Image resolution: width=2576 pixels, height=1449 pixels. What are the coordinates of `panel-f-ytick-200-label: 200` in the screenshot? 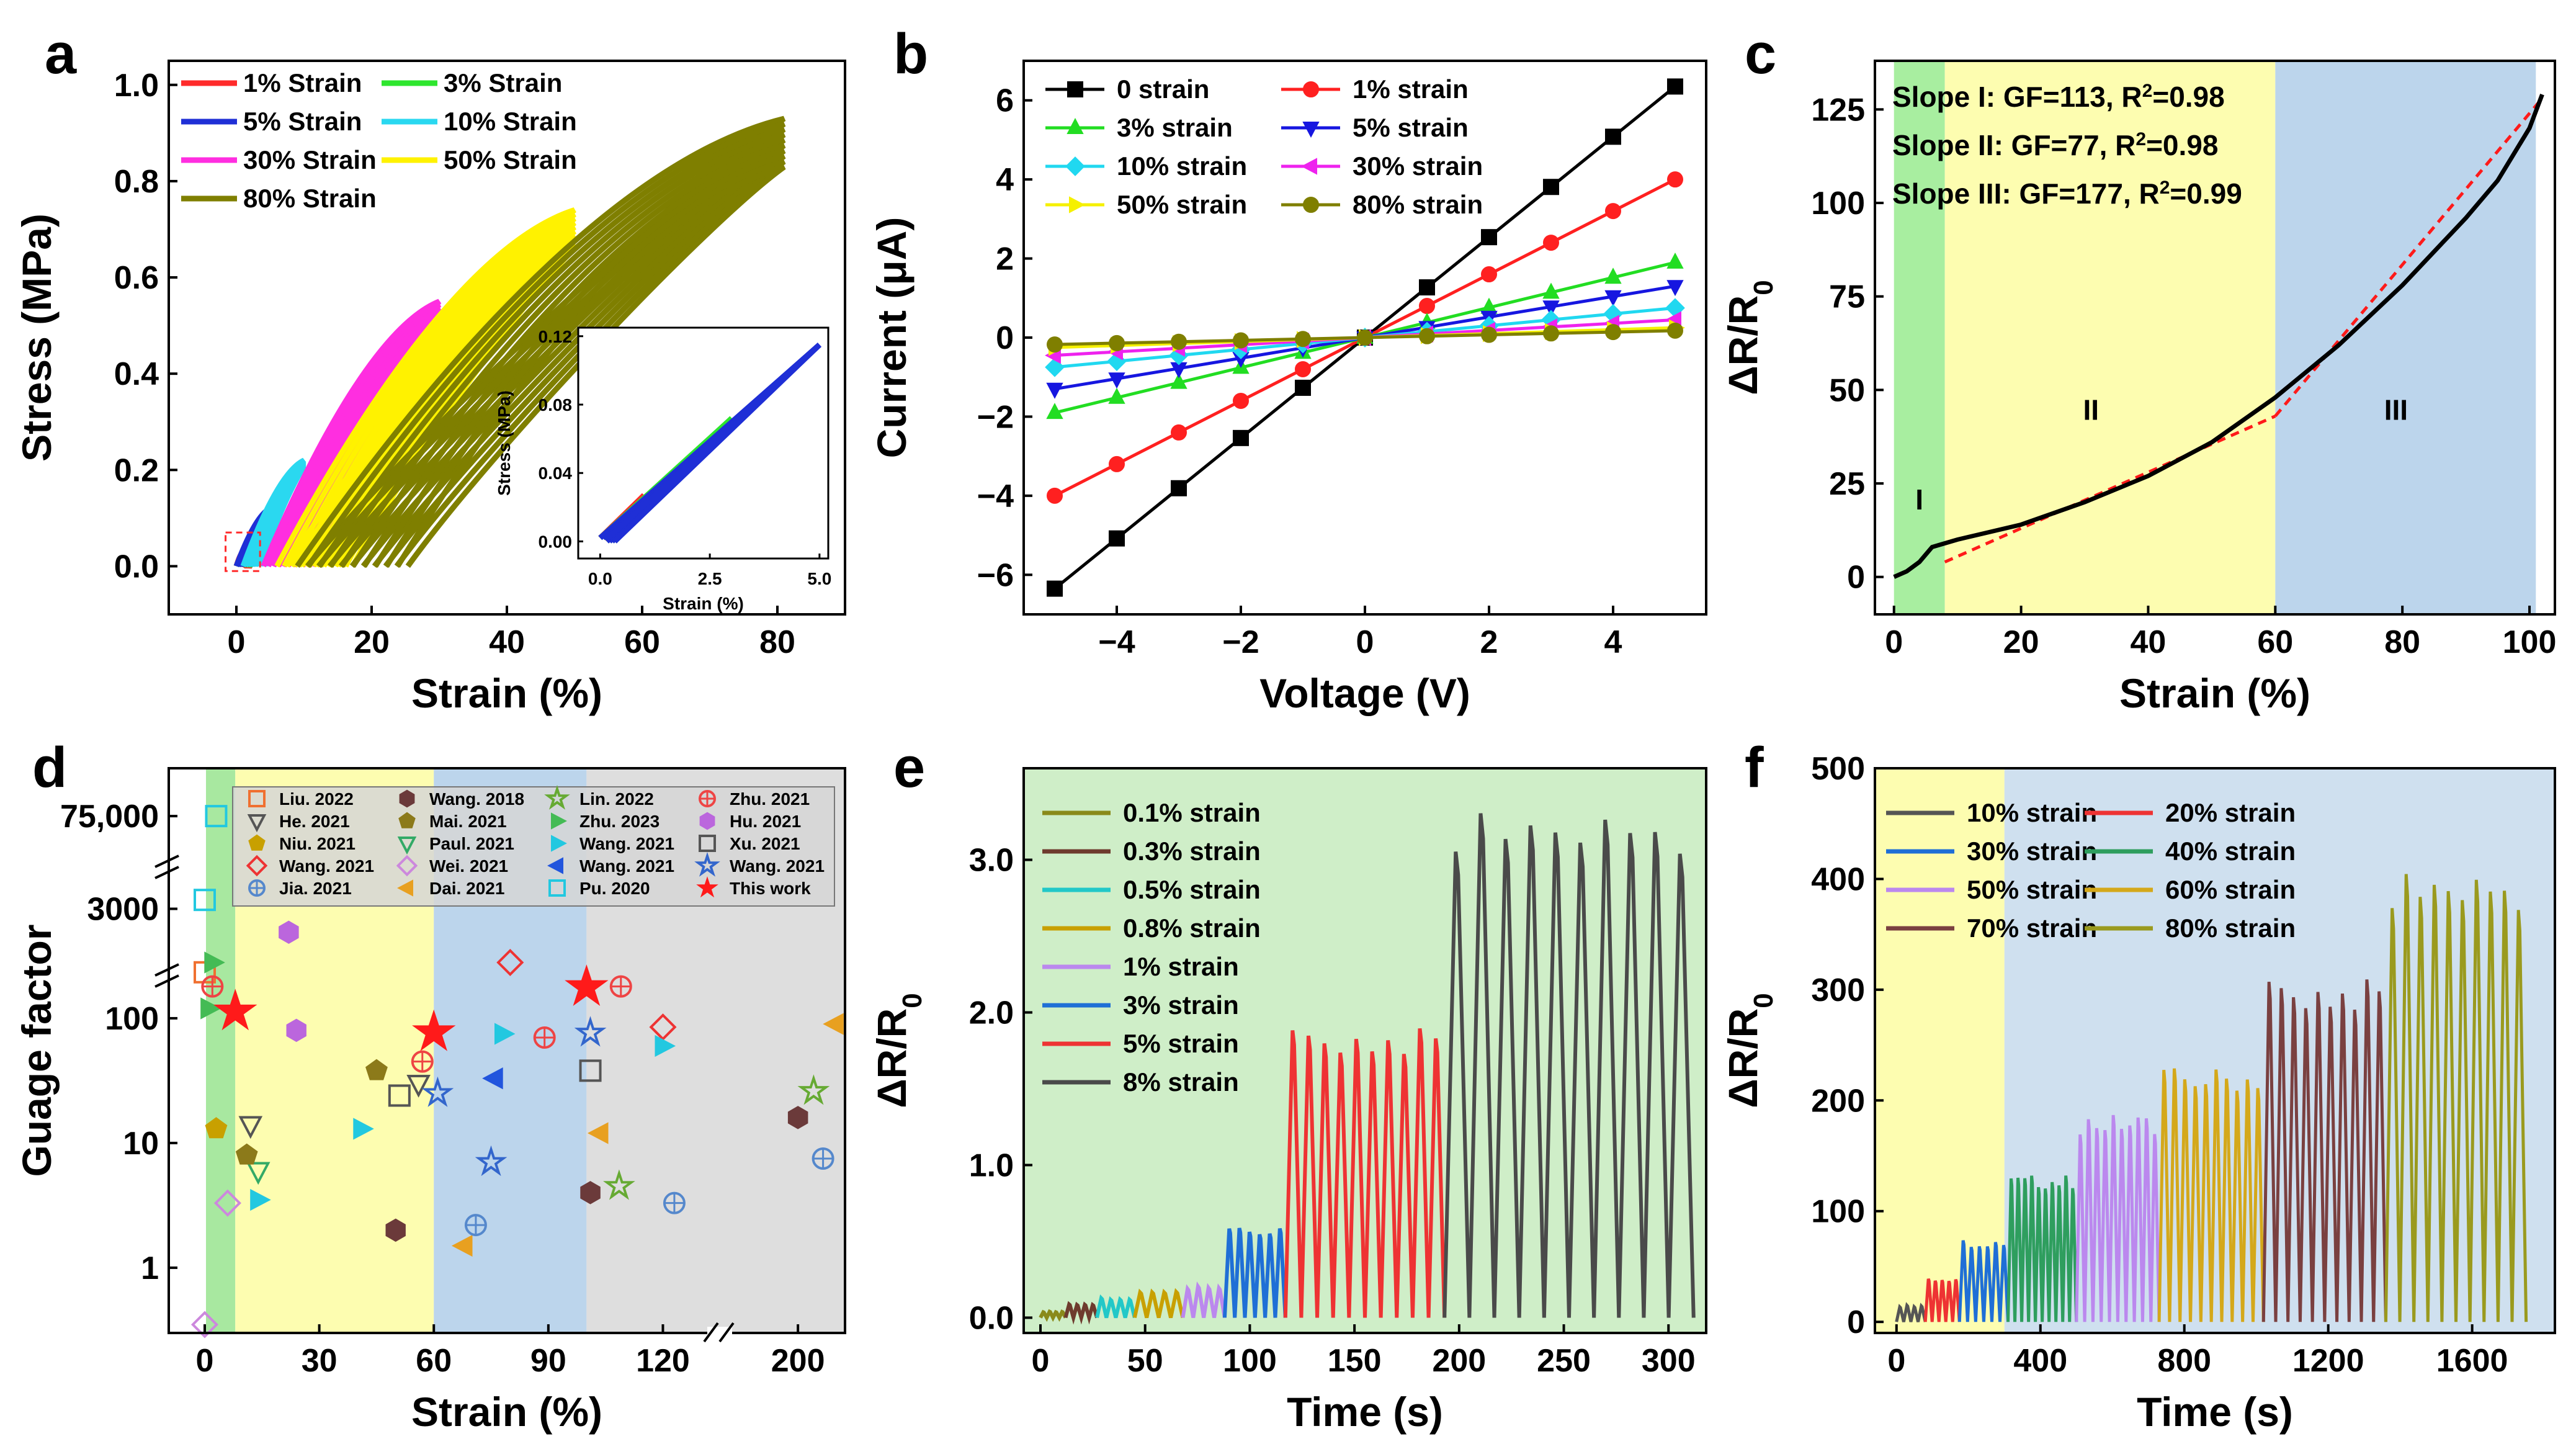 It's located at (1838, 1101).